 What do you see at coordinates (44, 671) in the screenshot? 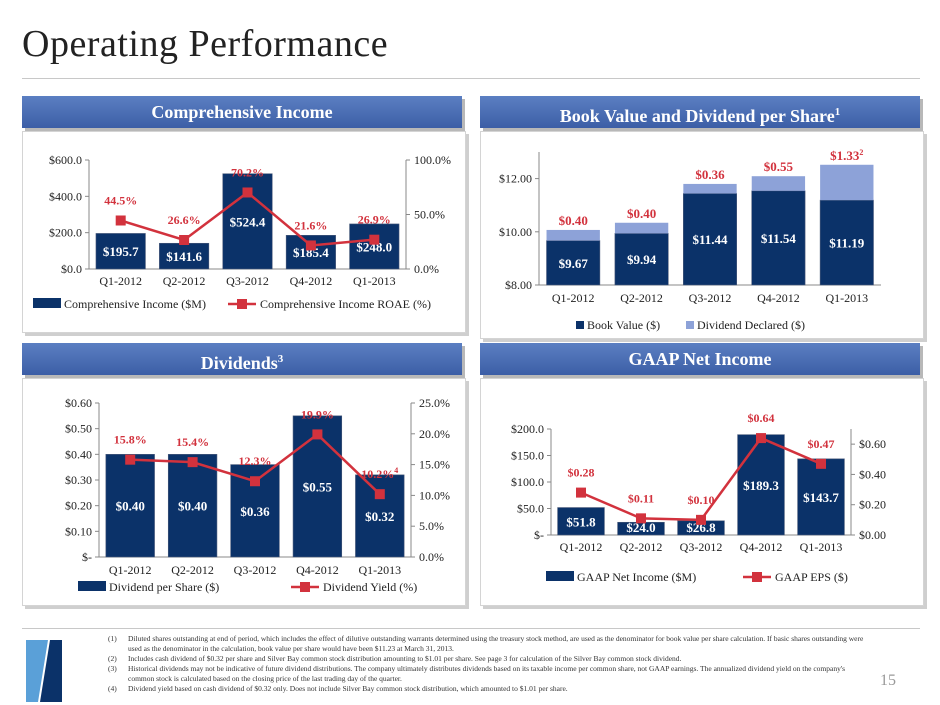
I see `company-logo` at bounding box center [44, 671].